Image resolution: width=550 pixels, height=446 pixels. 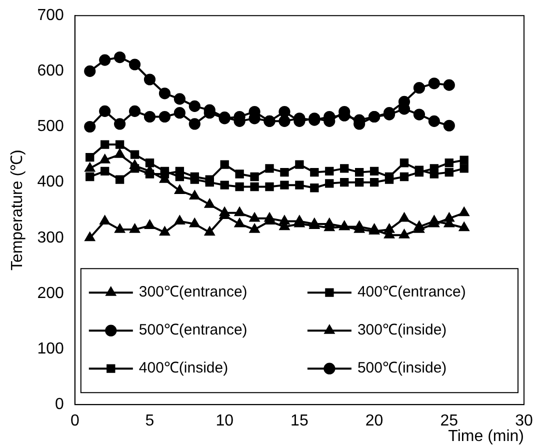 What do you see at coordinates (50, 182) in the screenshot?
I see `y-tick-label: 400` at bounding box center [50, 182].